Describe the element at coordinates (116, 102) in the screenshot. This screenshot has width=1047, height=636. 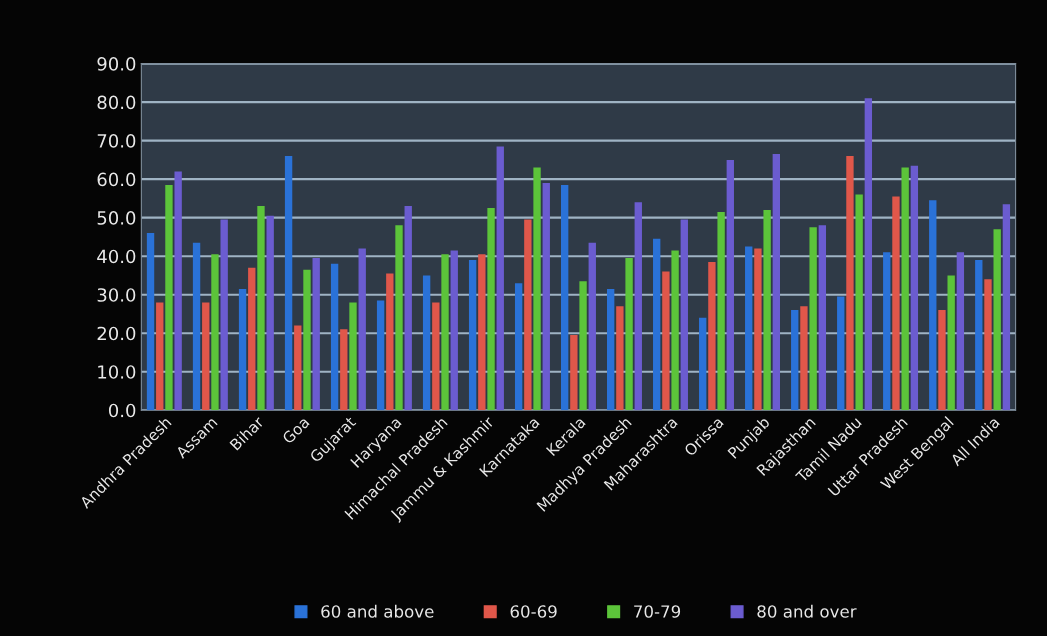
I see `y-tick-label: 80.0` at that location.